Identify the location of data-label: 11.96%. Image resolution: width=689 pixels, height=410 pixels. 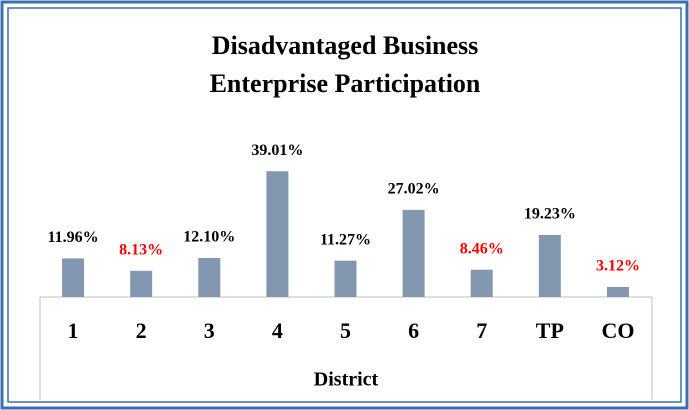
(72, 237).